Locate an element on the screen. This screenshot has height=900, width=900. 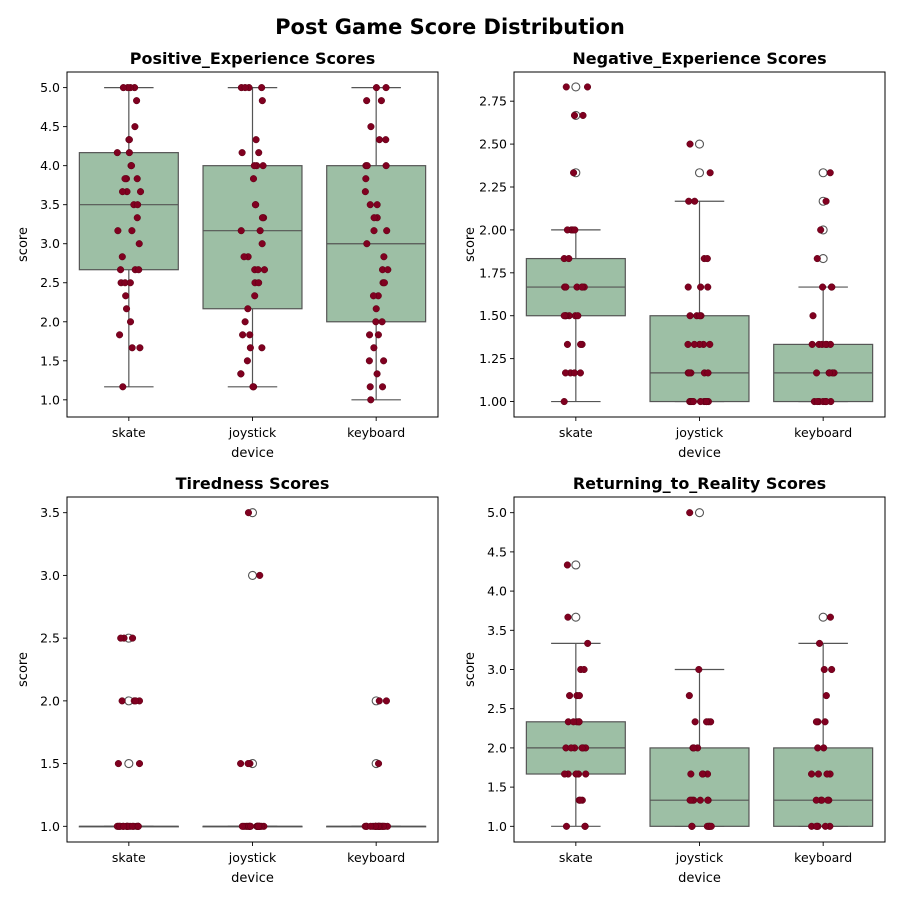
y-axis-label: score is located at coordinates (470, 669).